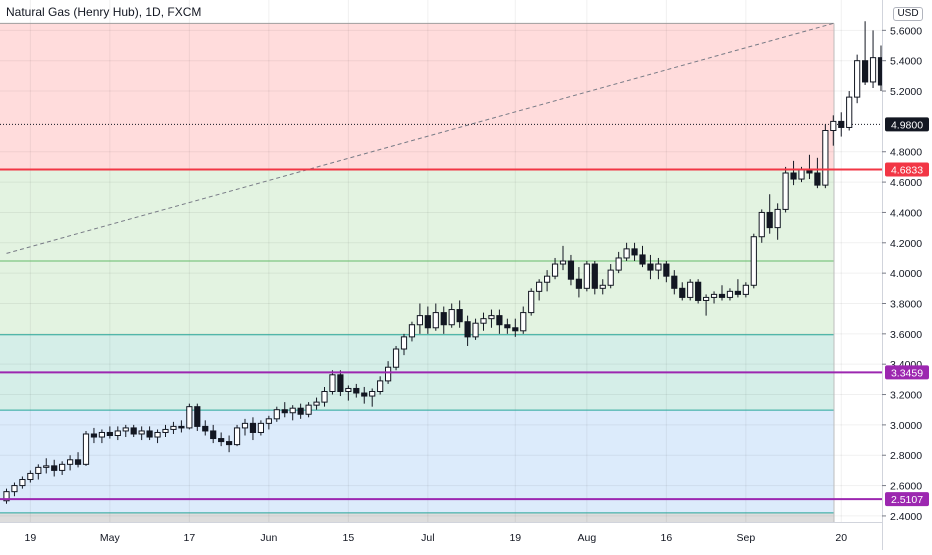  What do you see at coordinates (907, 124) in the screenshot?
I see `current-price-tag: 4.9800` at bounding box center [907, 124].